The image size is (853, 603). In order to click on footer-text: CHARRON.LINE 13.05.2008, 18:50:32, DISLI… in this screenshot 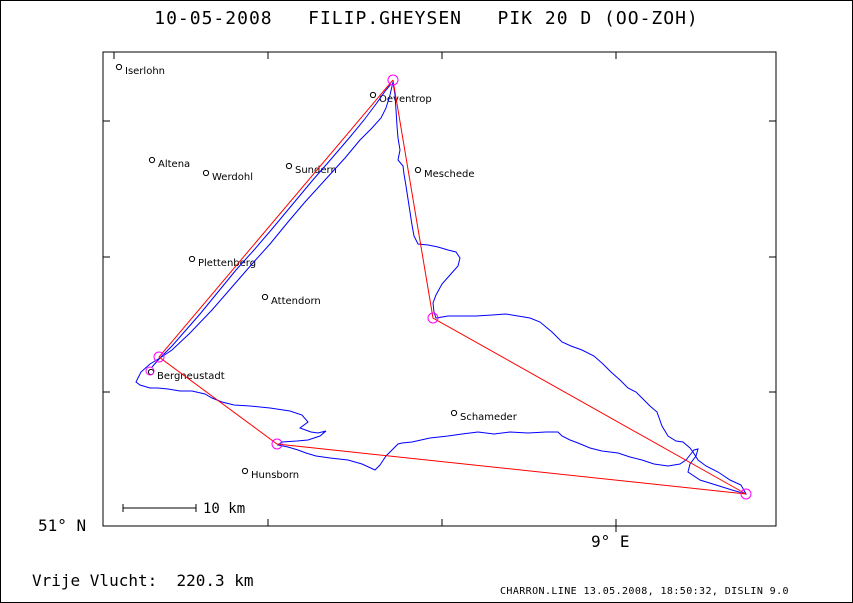, I will do `click(644, 591)`.